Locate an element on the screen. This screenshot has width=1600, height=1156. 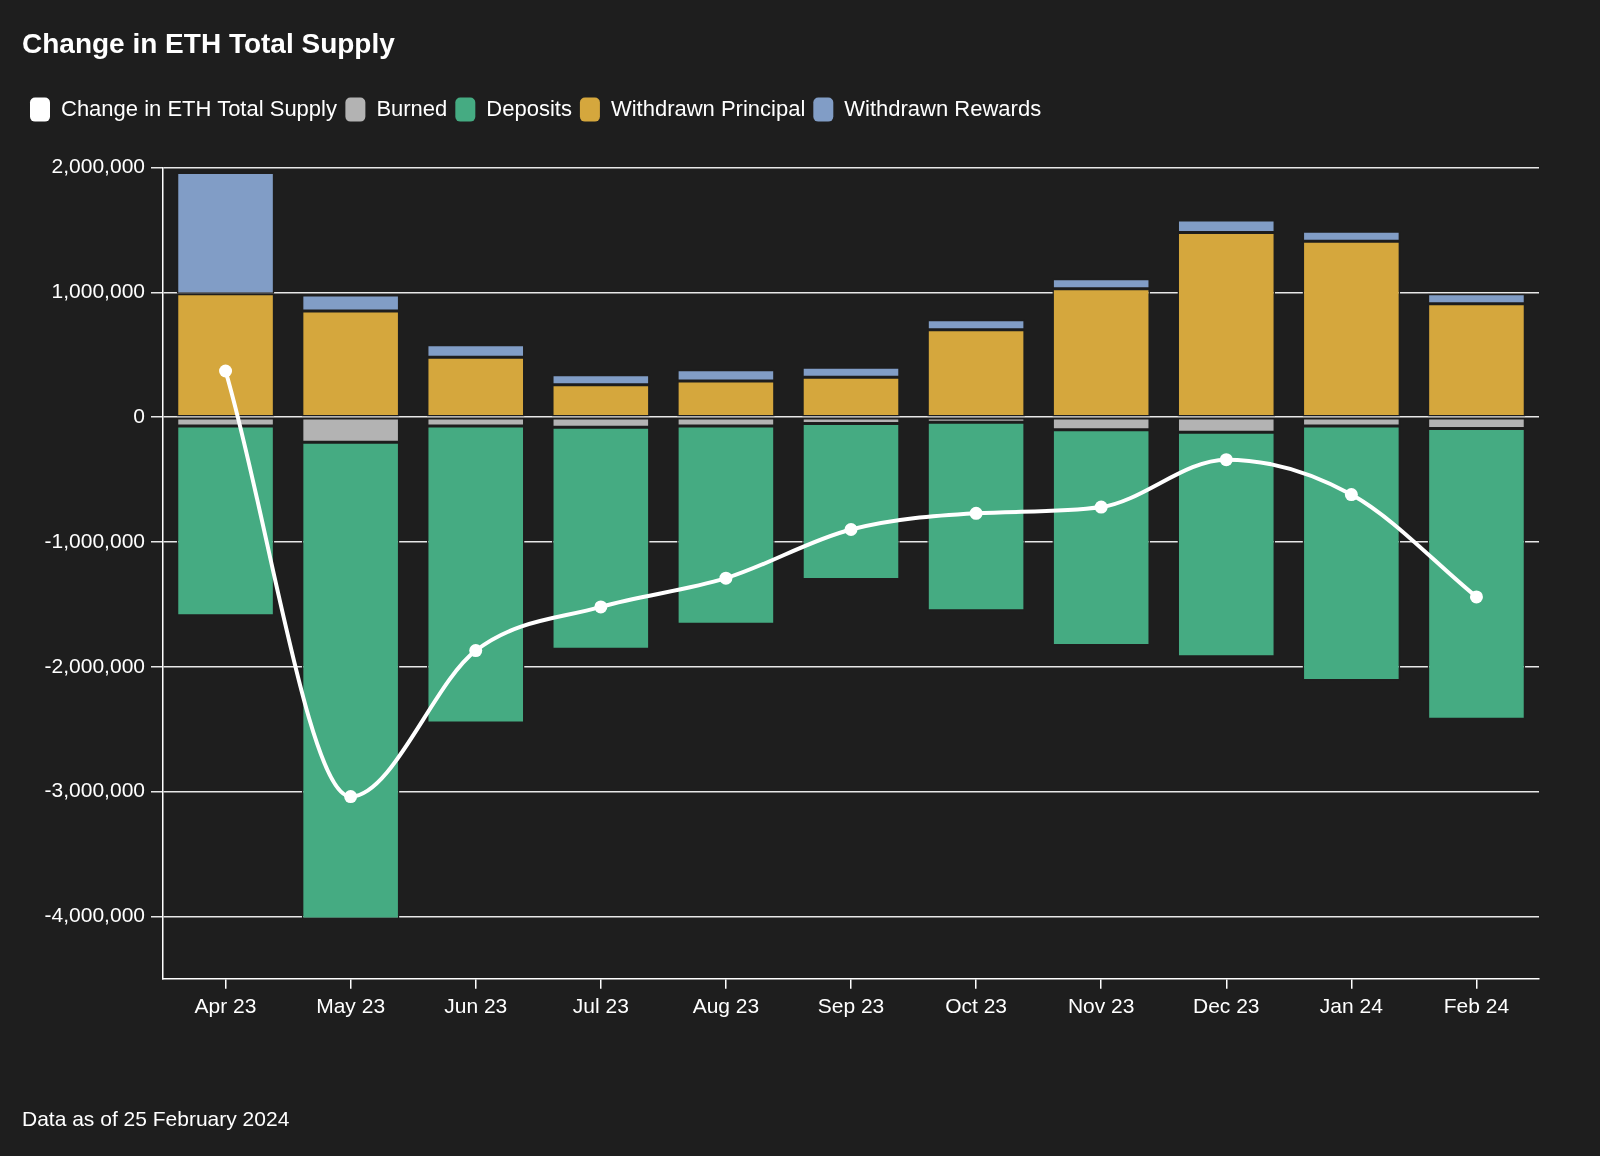
chart-title: Change in ETH Total Supply is located at coordinates (209, 43).